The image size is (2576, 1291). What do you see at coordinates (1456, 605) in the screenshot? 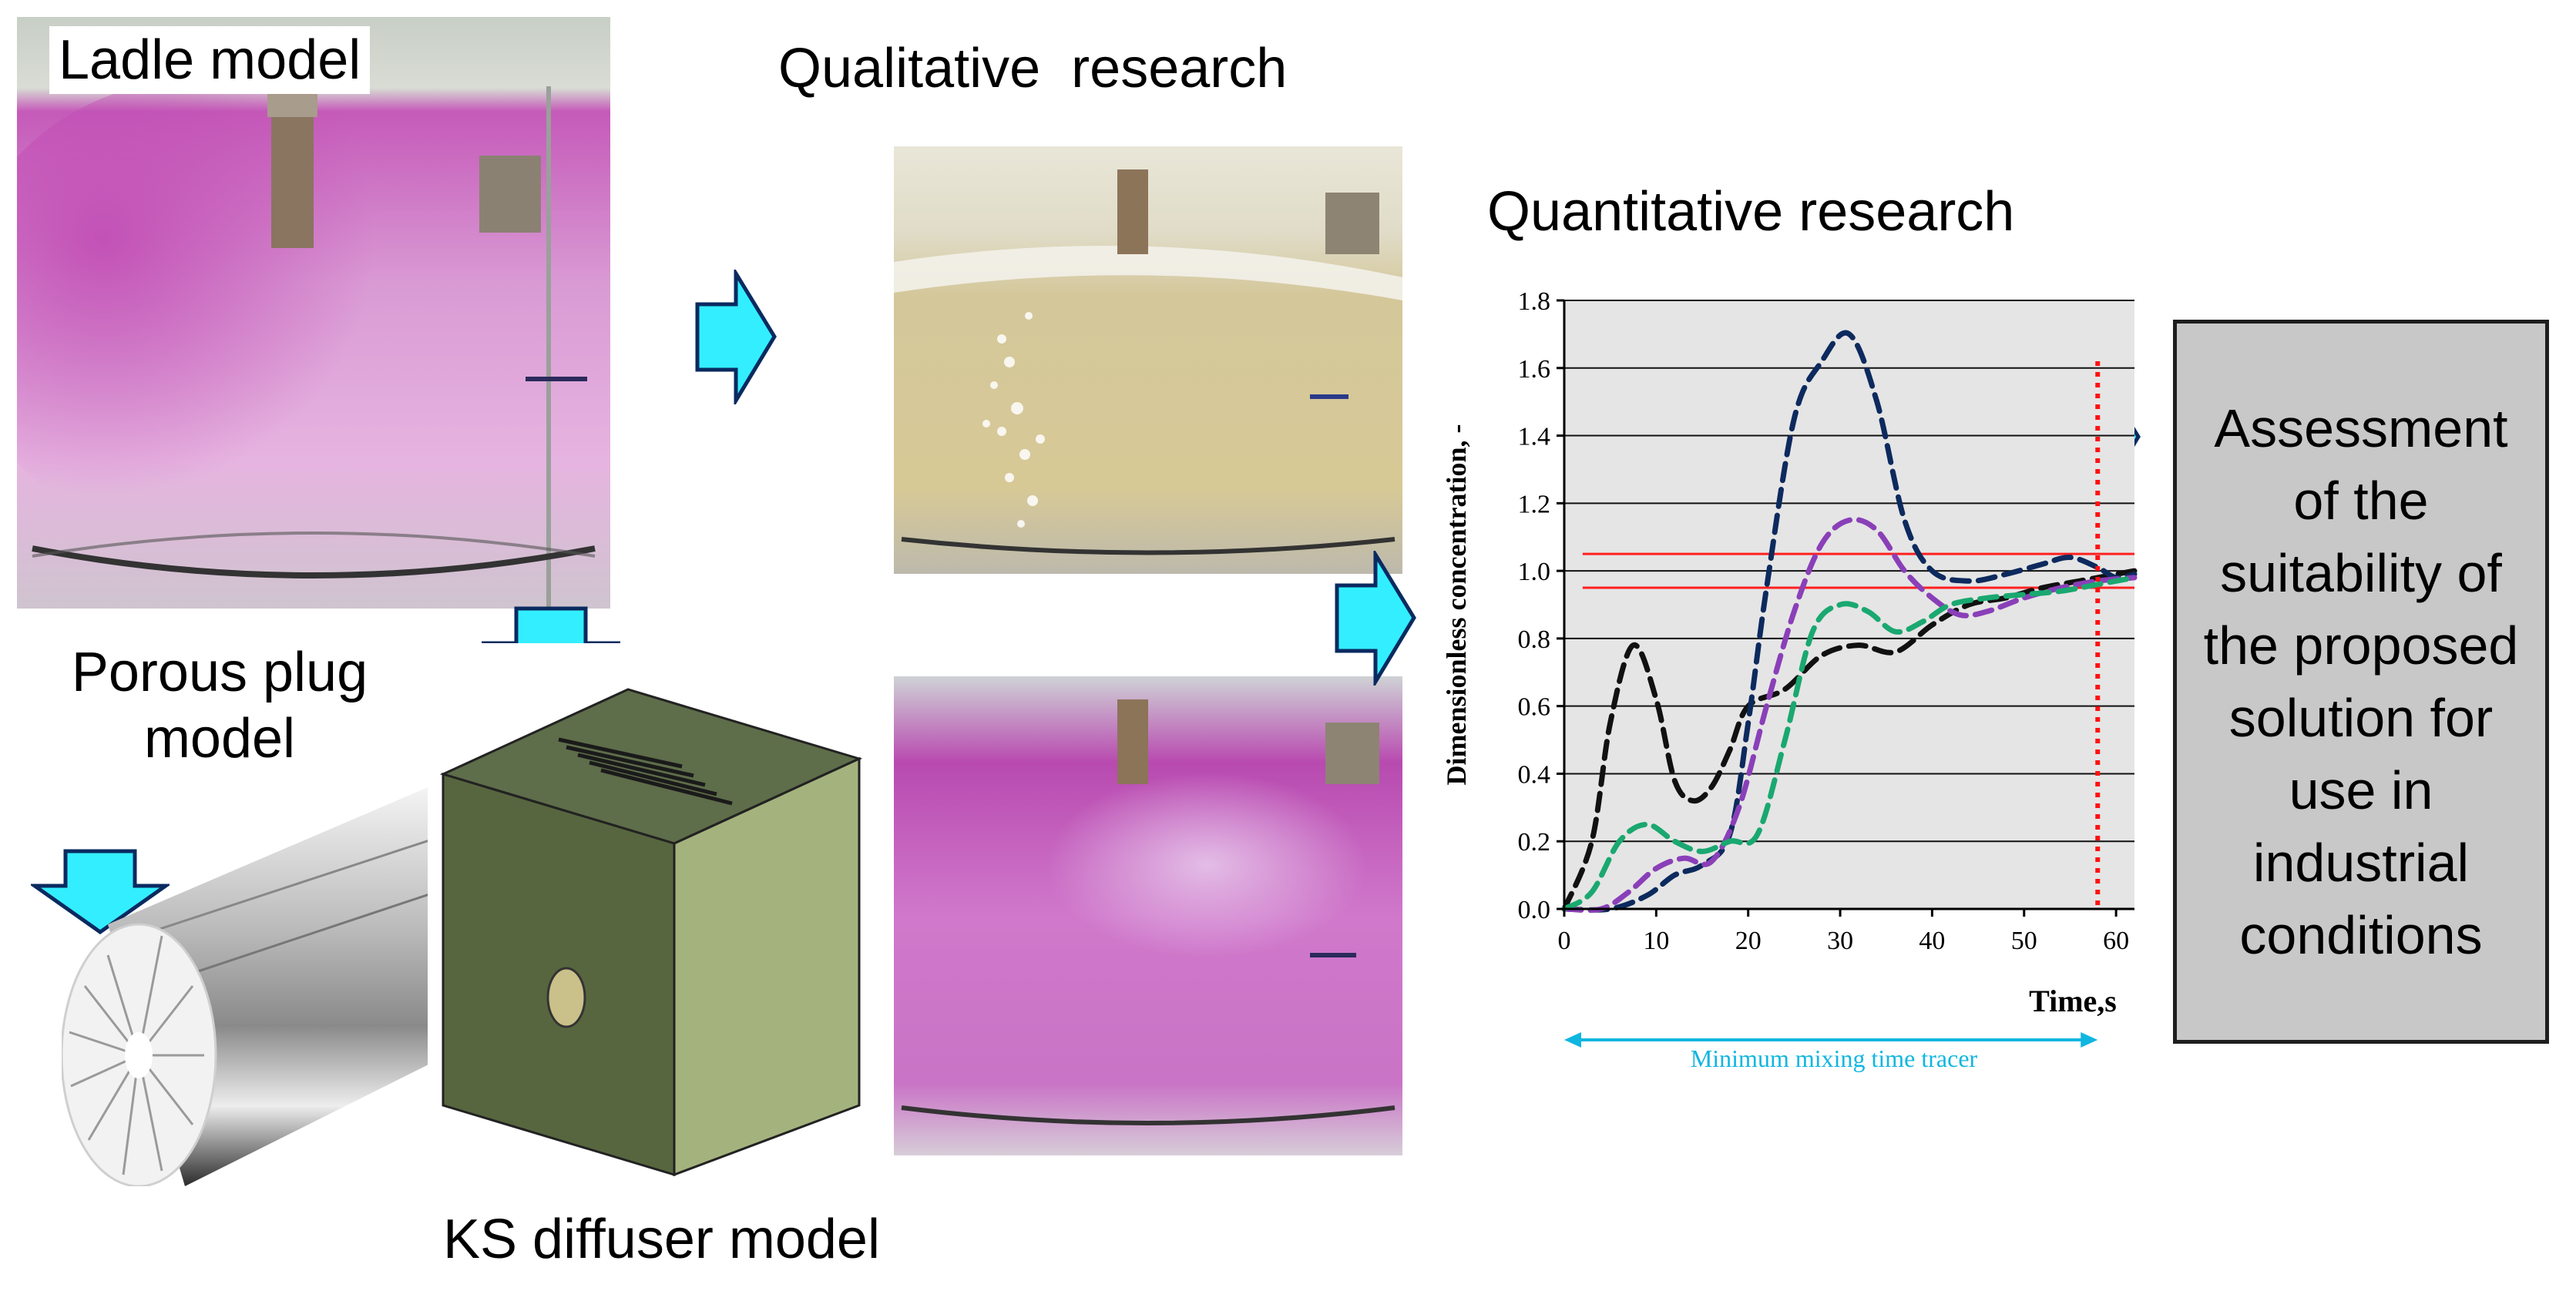
I see `y-axis-label: Dimensionless concentration, -` at bounding box center [1456, 605].